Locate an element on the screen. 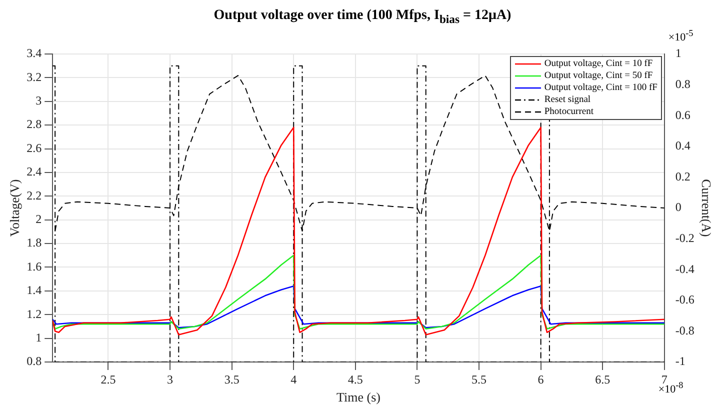 The width and height of the screenshot is (725, 415). x-tick-label: 6 is located at coordinates (541, 379).